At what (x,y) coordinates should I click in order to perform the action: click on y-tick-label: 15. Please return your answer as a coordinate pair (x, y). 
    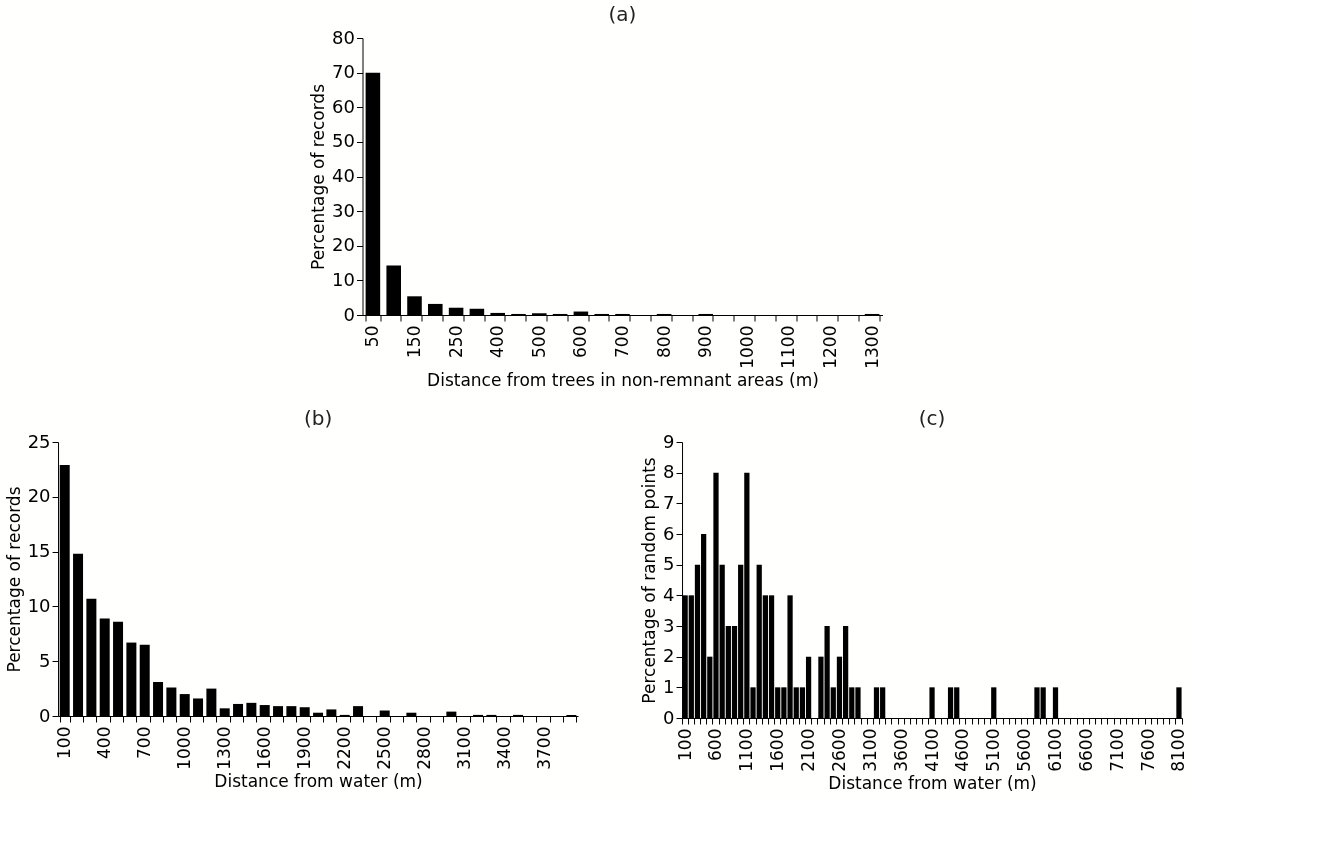
    Looking at the image, I should click on (39, 551).